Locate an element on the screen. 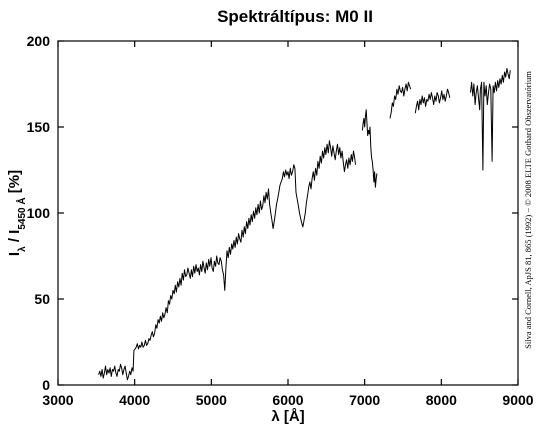 Image resolution: width=540 pixels, height=438 pixels. x-tick-label: 4000 is located at coordinates (134, 400).